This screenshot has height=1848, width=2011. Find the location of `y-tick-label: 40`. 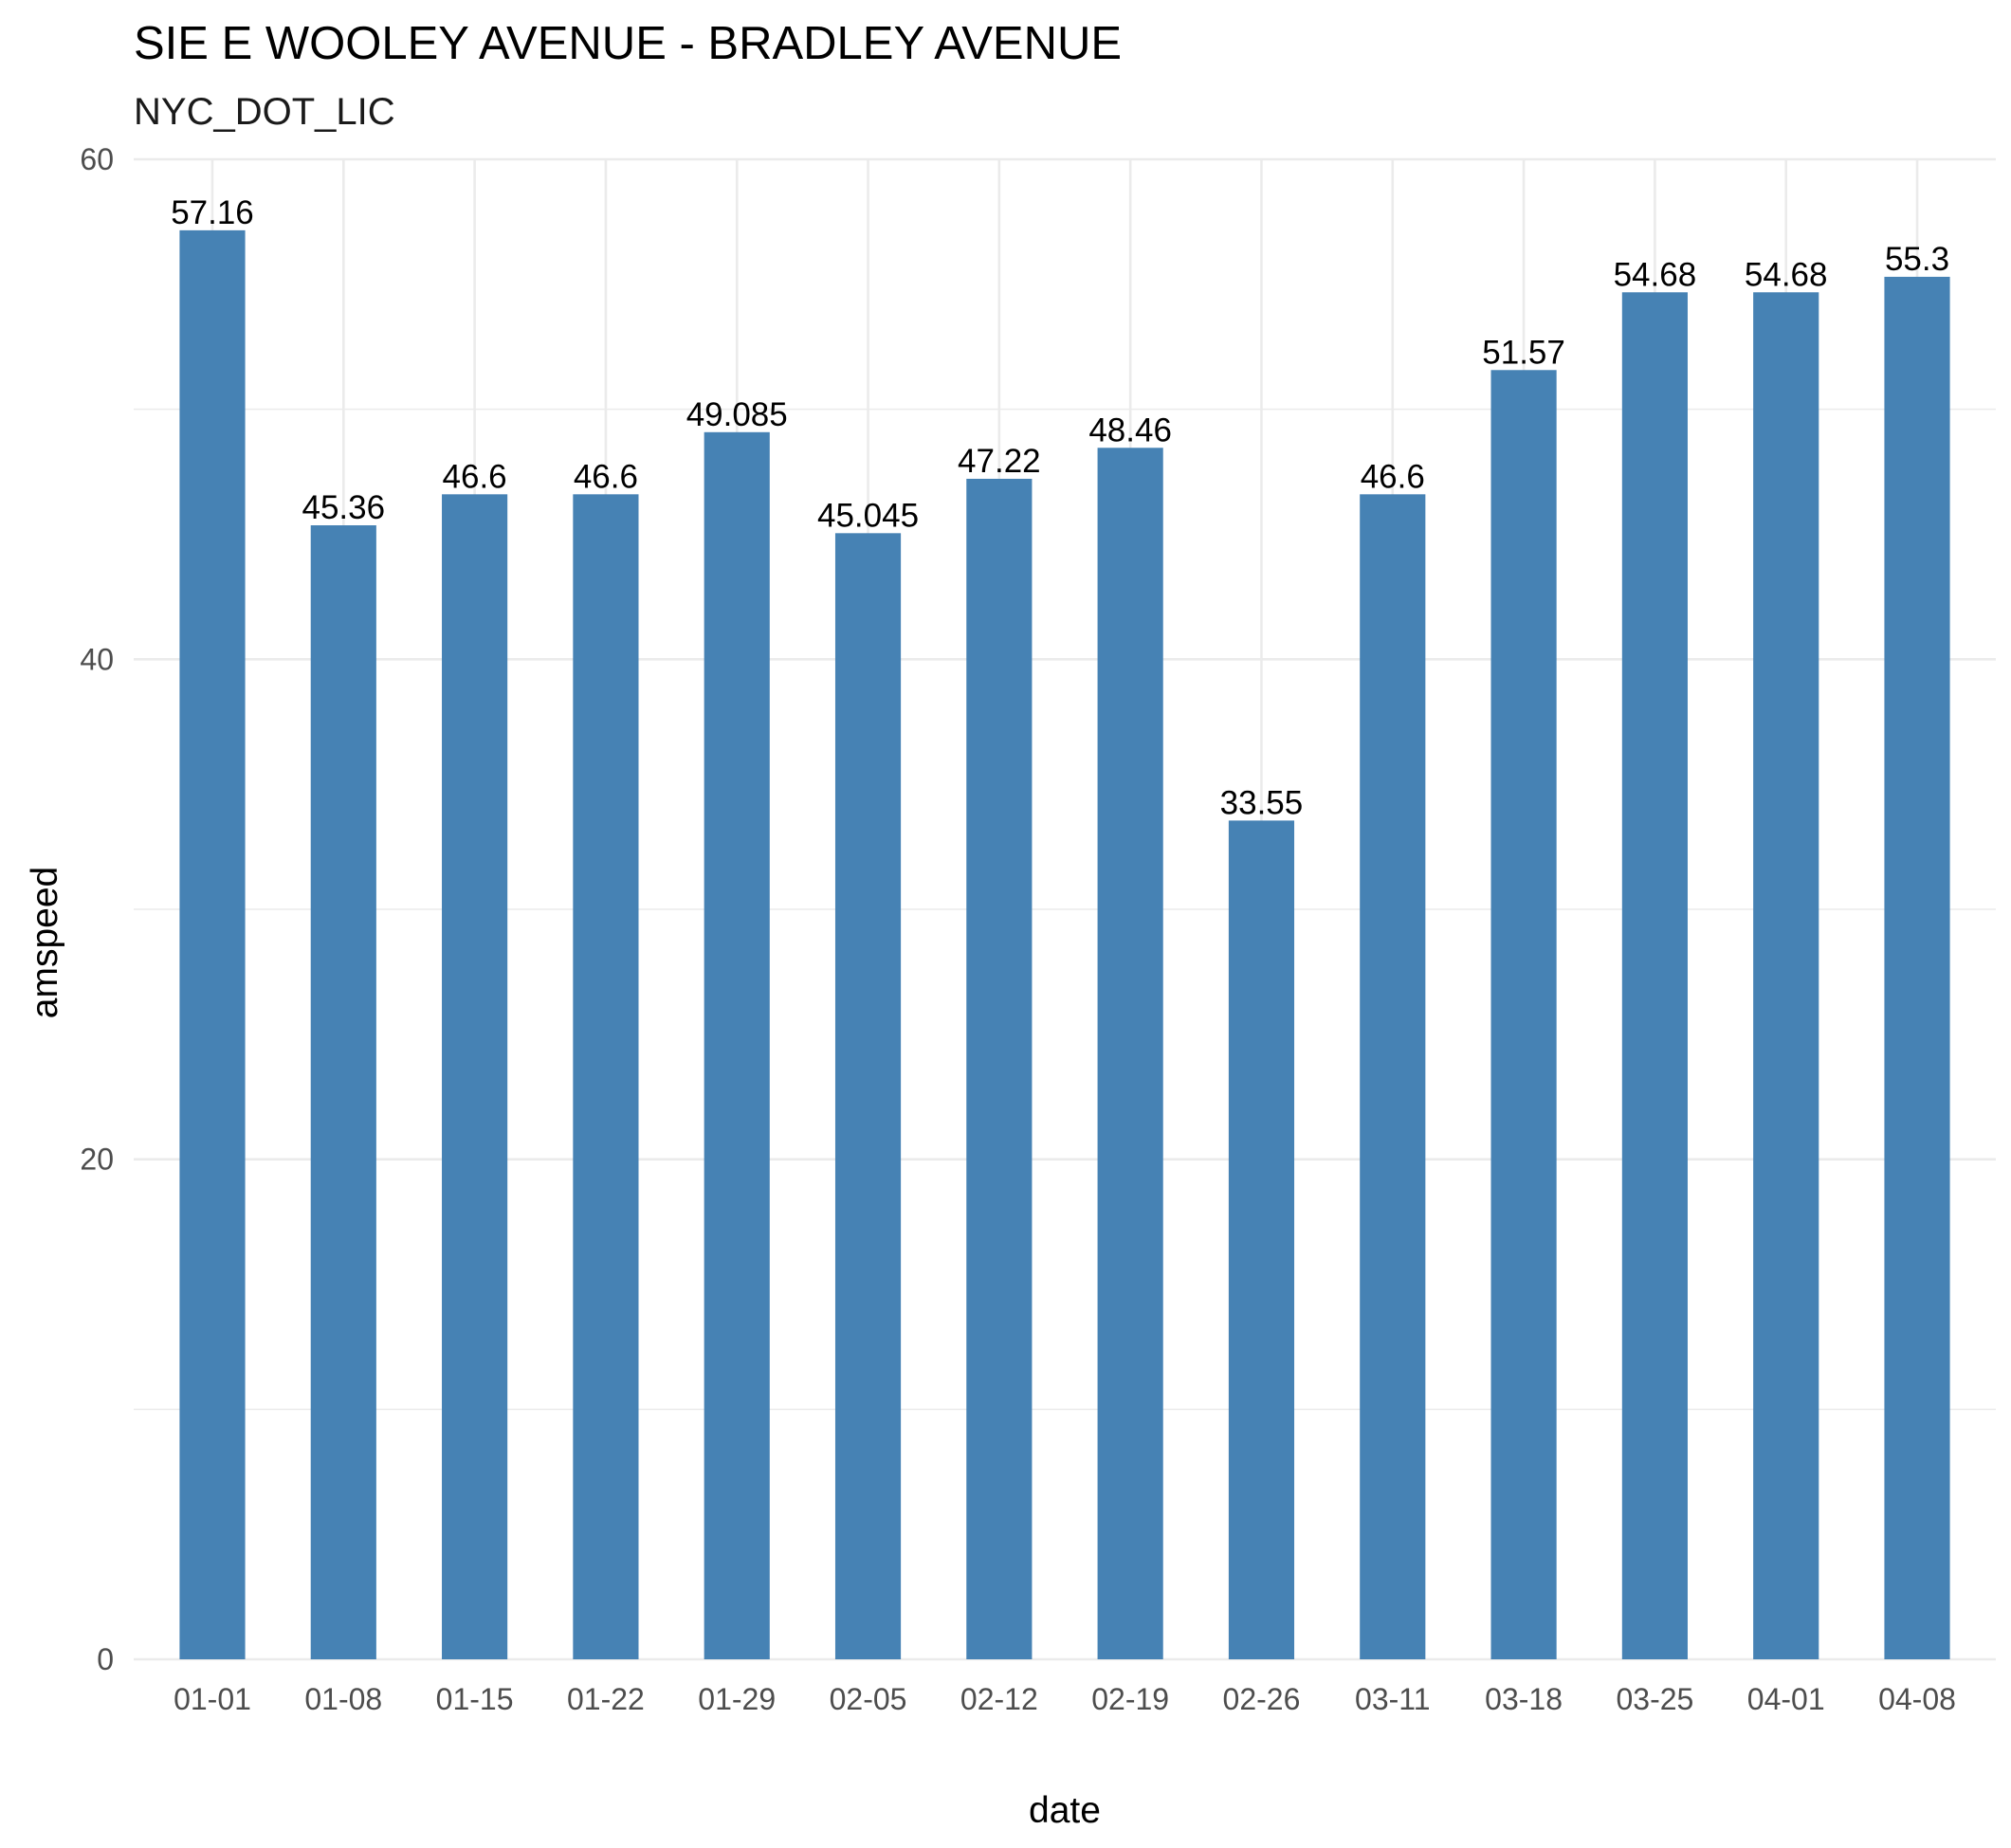

y-tick-label: 40 is located at coordinates (97, 659).